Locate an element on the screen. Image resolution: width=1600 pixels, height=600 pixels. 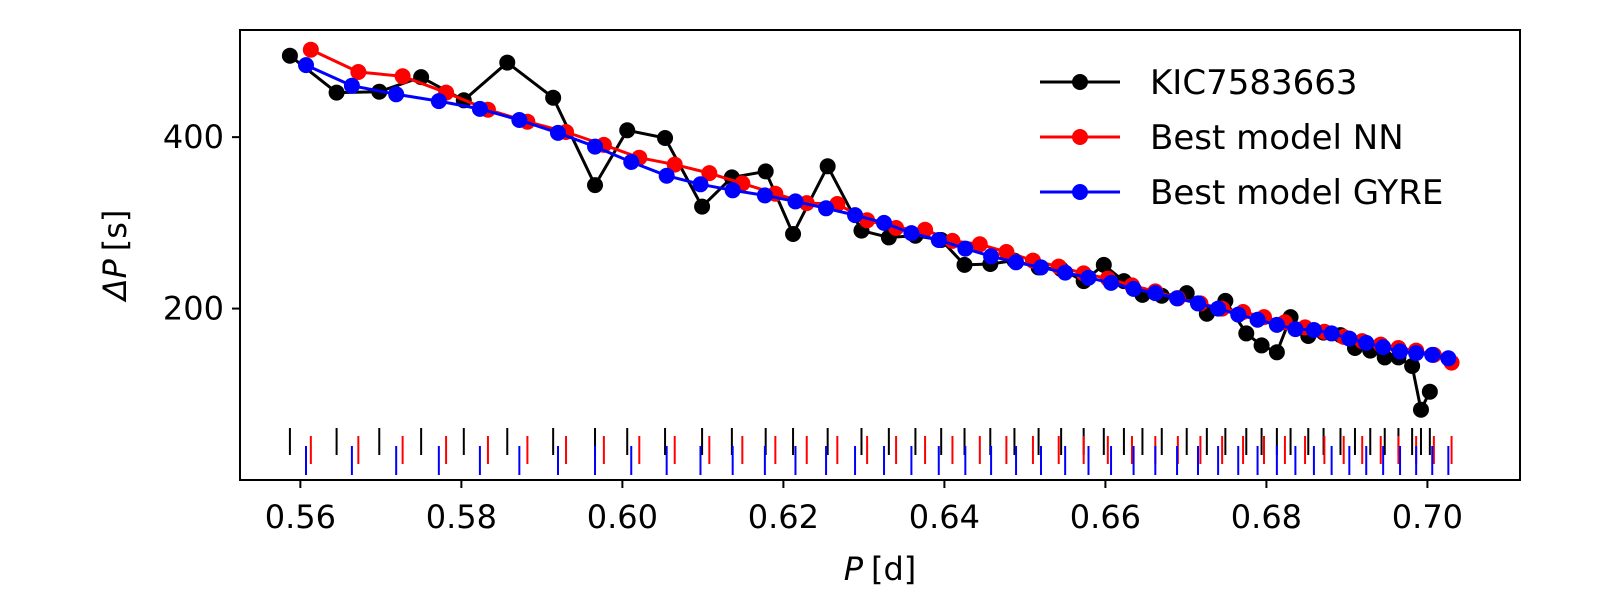
y-tick-label: 200 is located at coordinates (193, 309).